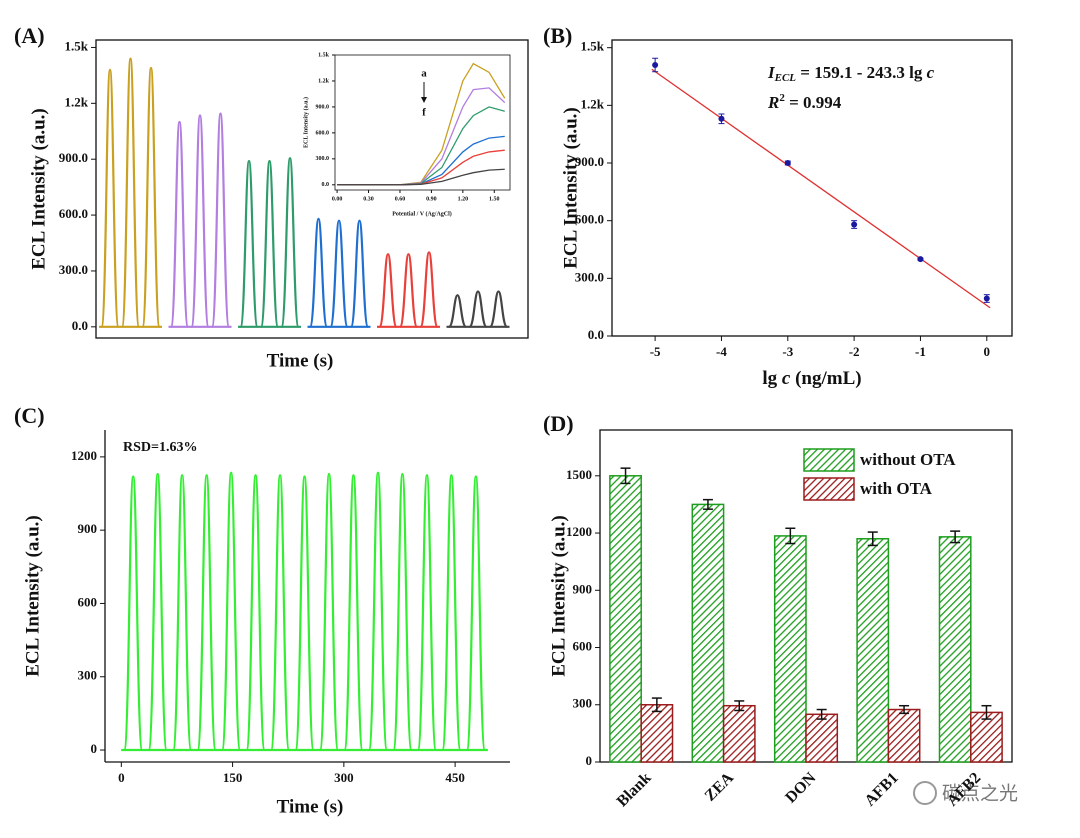 The height and width of the screenshot is (838, 1080). Describe the element at coordinates (925, 793) in the screenshot. I see `watermark-icon` at that location.